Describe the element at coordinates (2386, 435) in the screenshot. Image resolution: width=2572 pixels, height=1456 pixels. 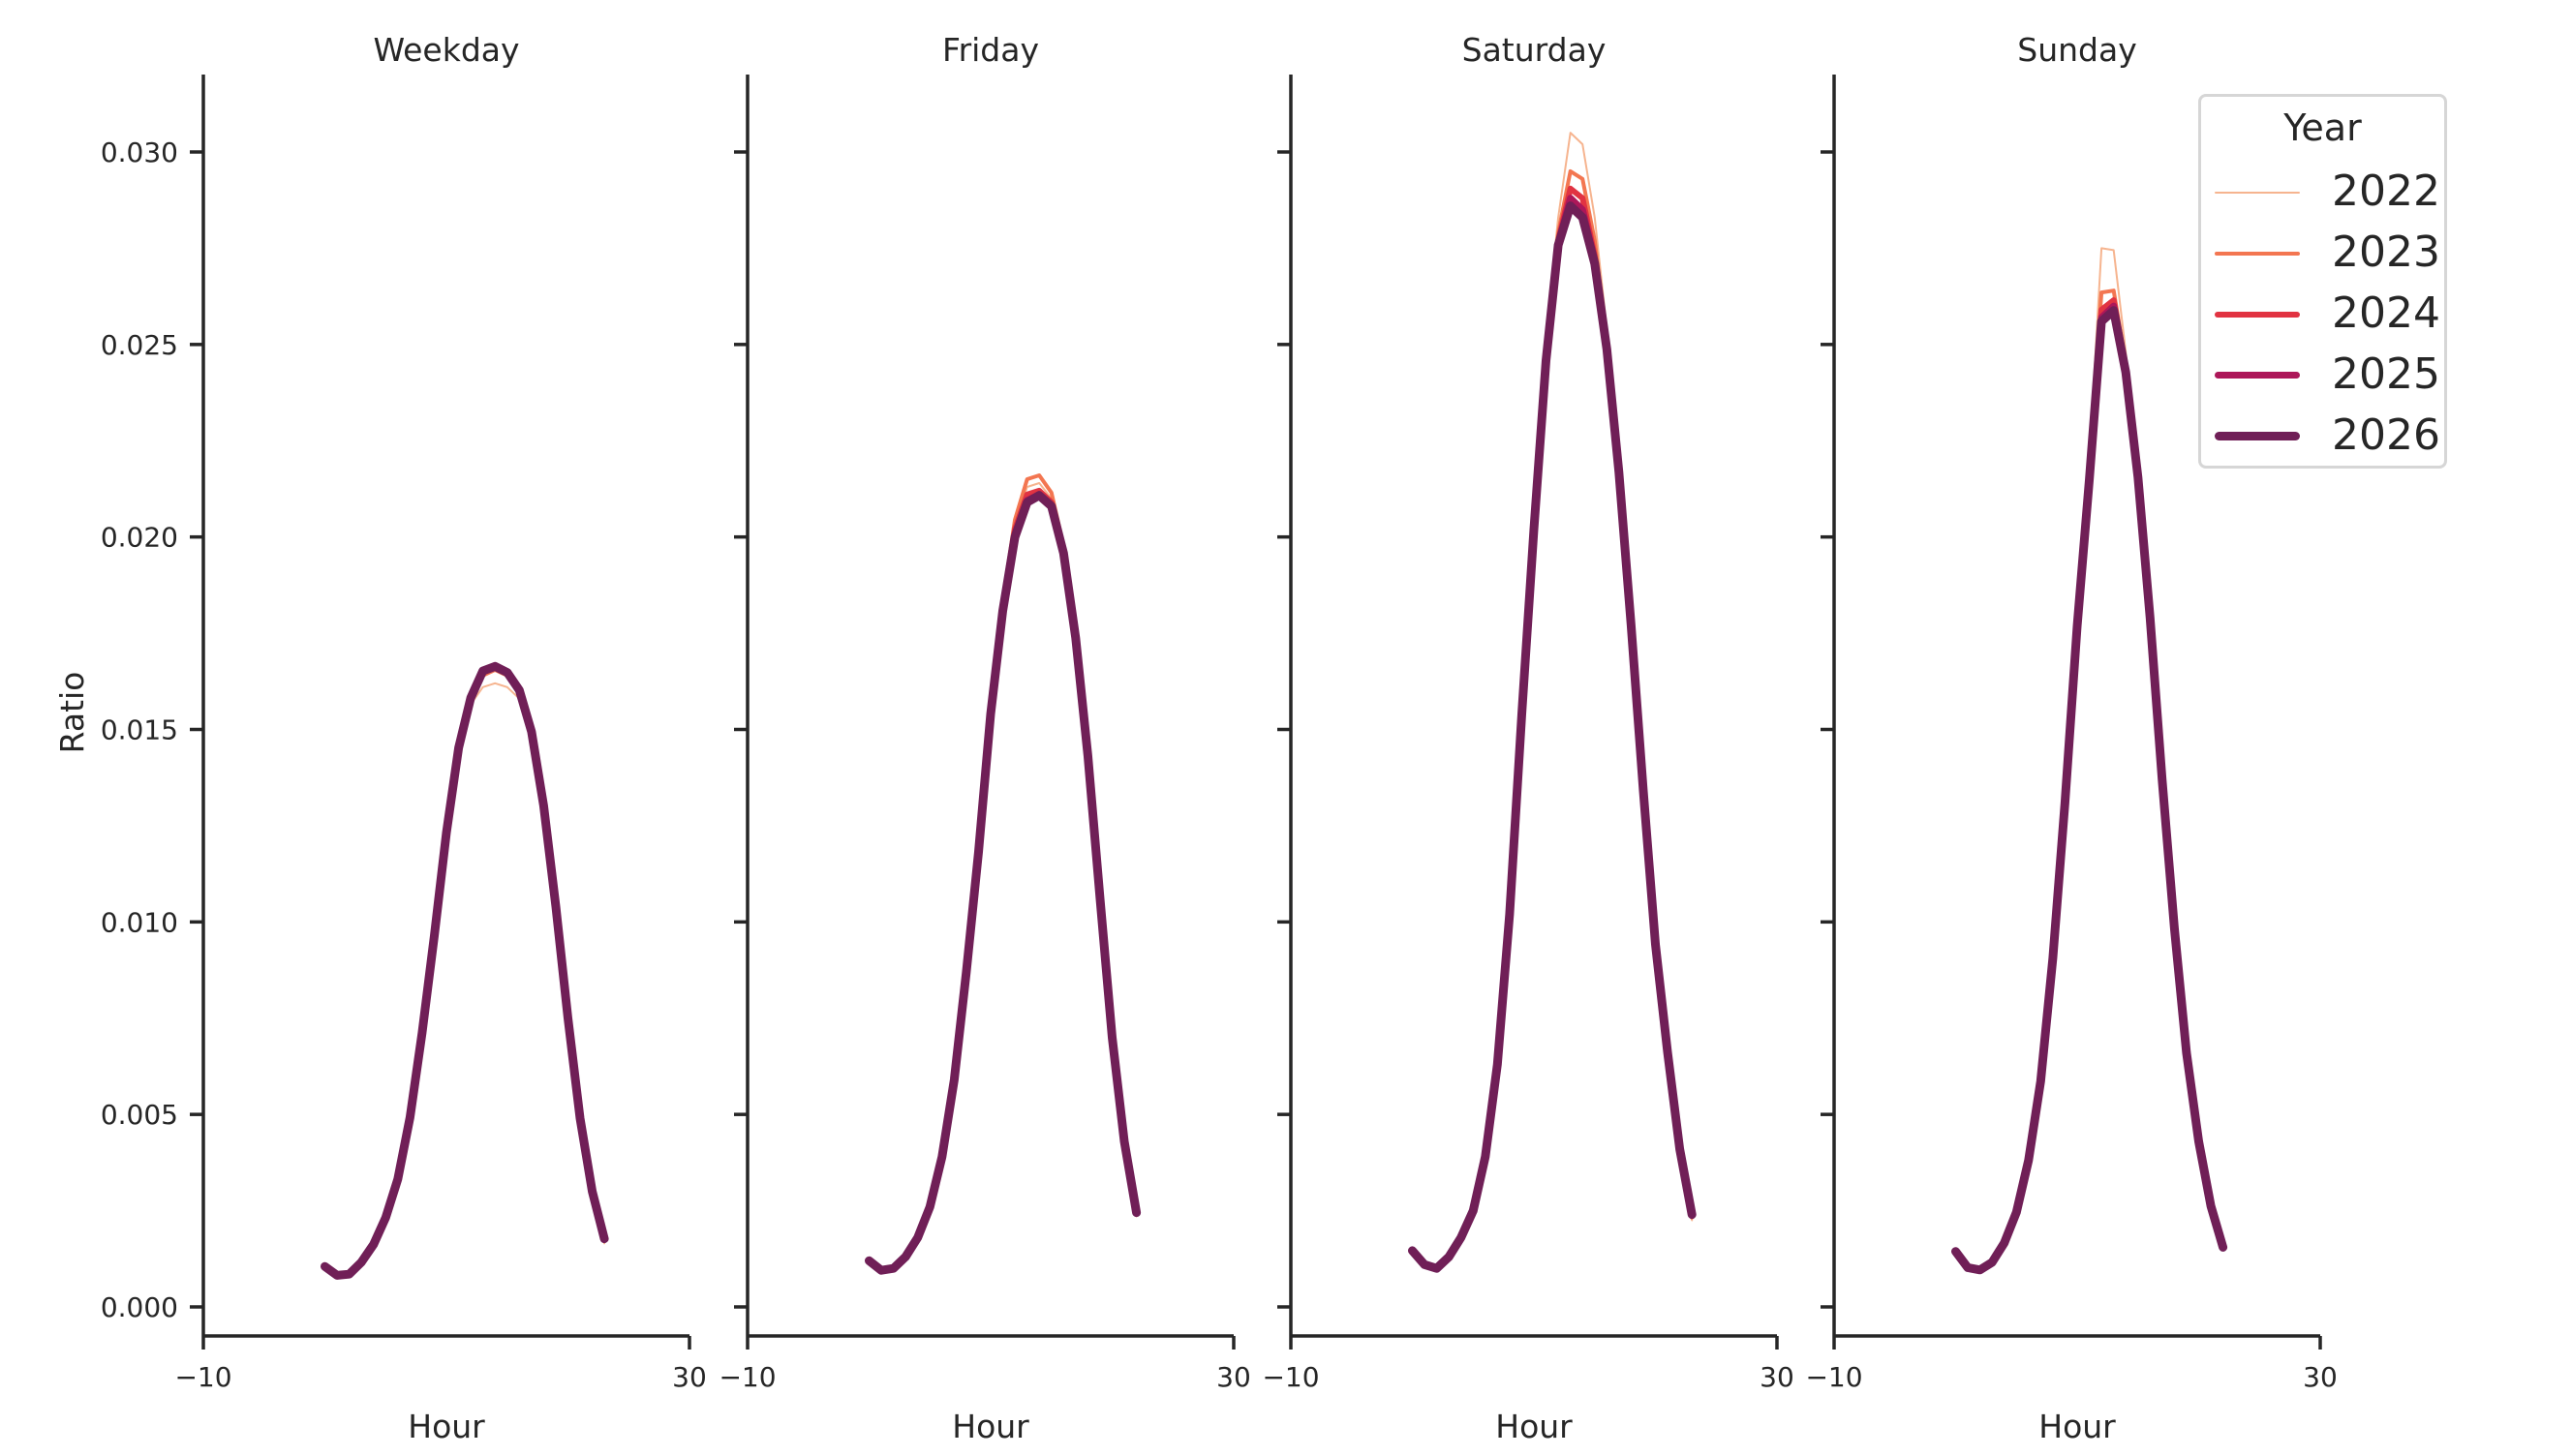
I see `legend-label-2026: 2026` at that location.